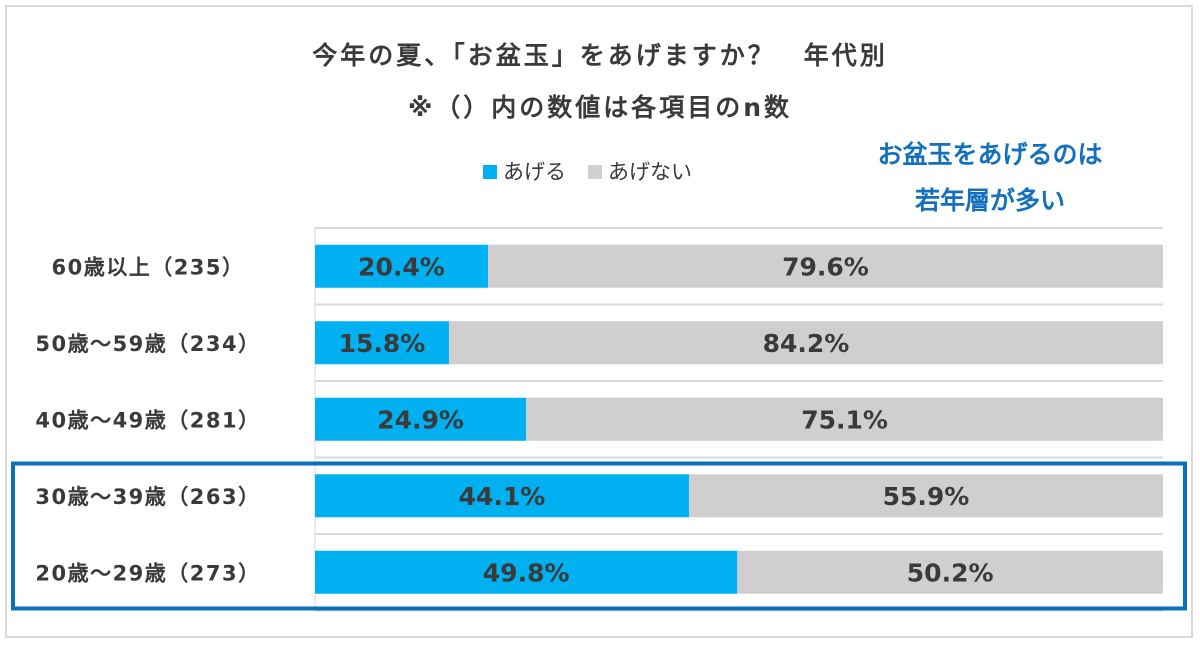 This screenshot has height=646, width=1200. I want to click on category-label: 40歳～49歳（281）, so click(147, 420).